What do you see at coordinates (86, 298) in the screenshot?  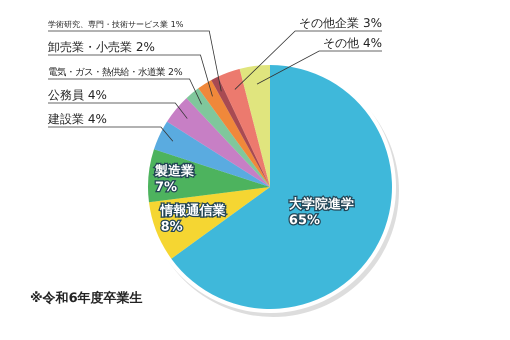 I see `text: ※令和6年度卒業生` at bounding box center [86, 298].